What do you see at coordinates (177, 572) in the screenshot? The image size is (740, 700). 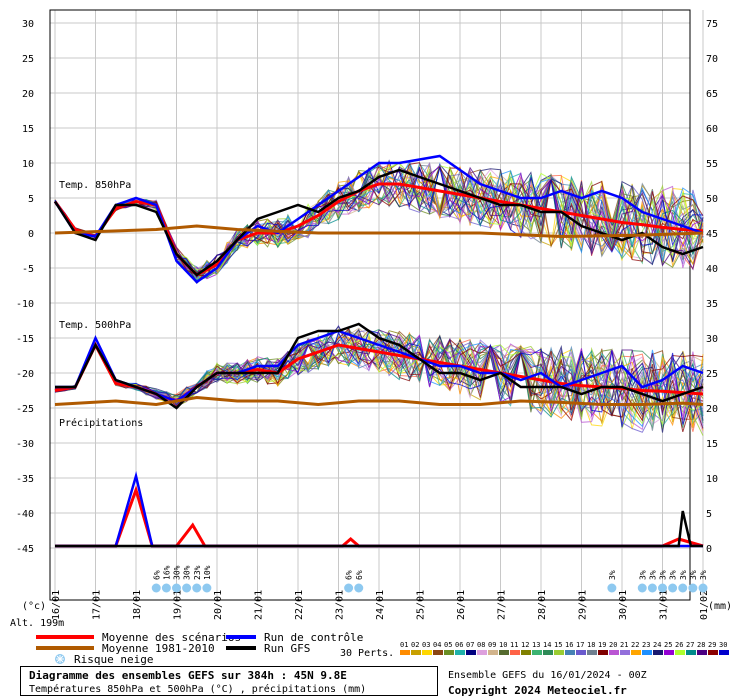 I see `snow-risk-pct: 30%` at bounding box center [177, 572].